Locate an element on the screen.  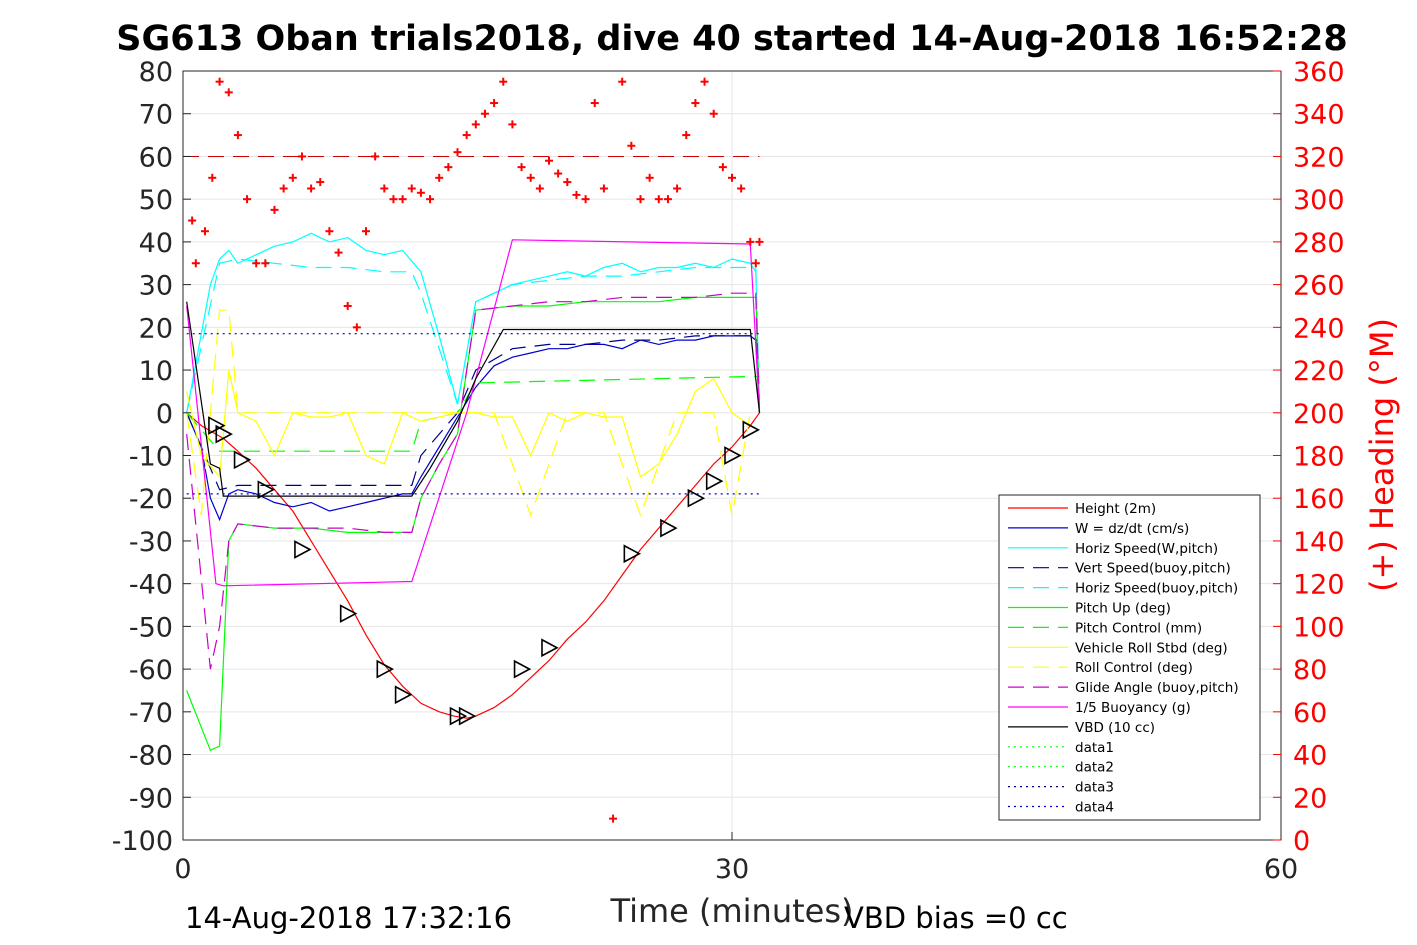
y-tick-label: -70 is located at coordinates (151, 713).